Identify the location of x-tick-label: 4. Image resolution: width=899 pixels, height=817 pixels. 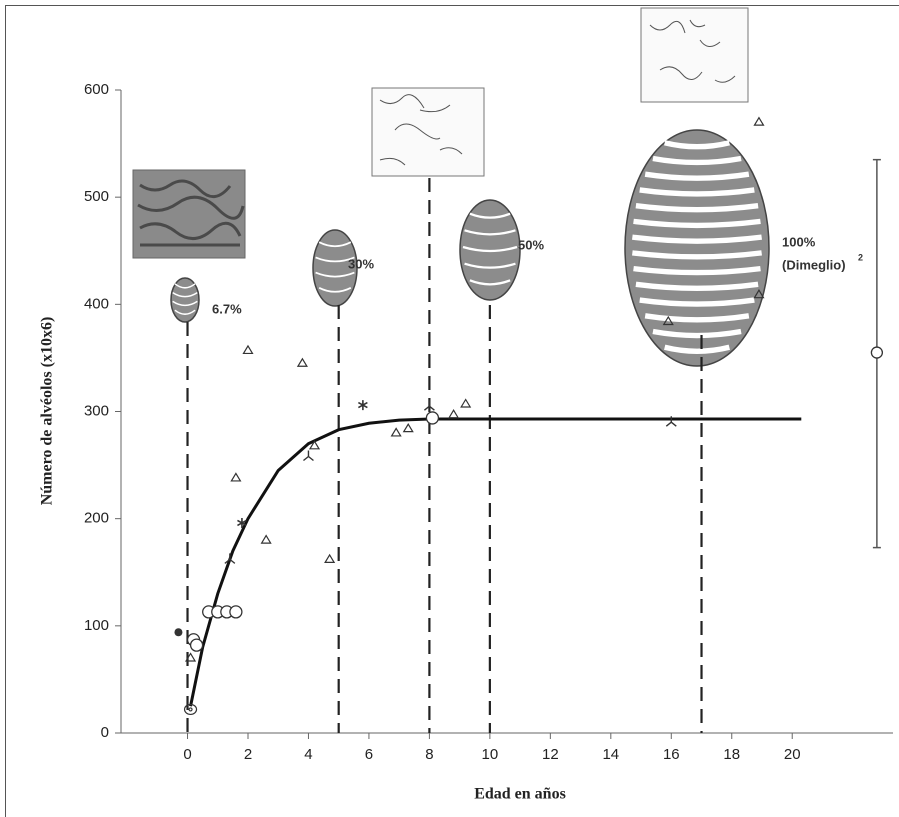
(308, 754).